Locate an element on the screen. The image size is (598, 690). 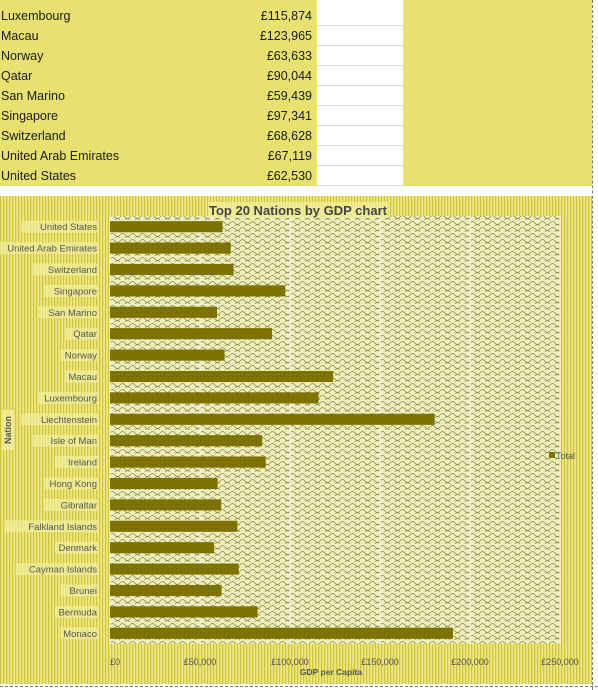
category-label: Ireland is located at coordinates (82, 463).